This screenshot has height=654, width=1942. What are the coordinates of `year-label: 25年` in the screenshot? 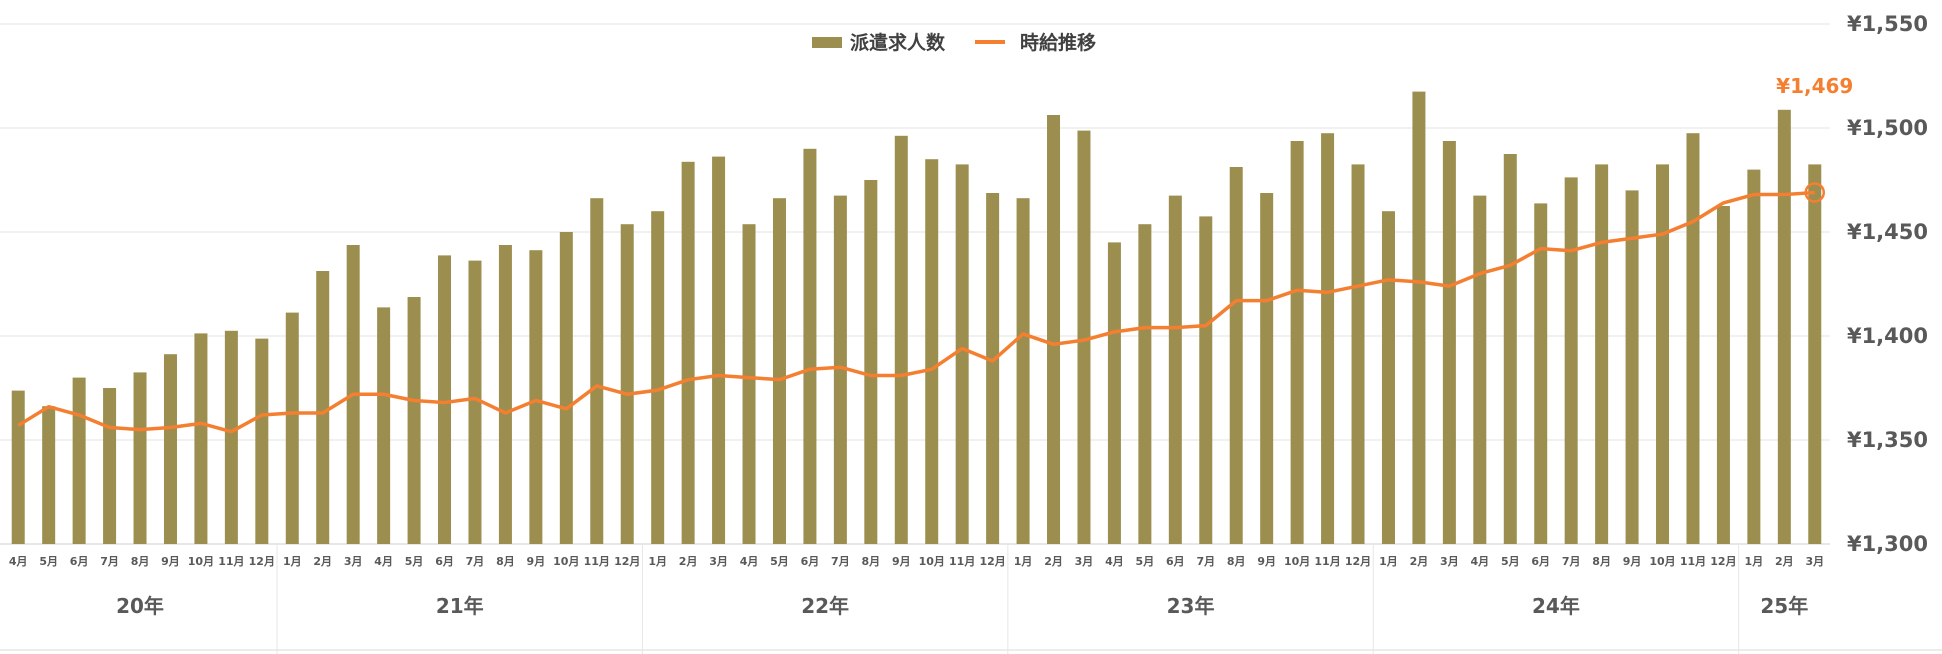 It's located at (1784, 606).